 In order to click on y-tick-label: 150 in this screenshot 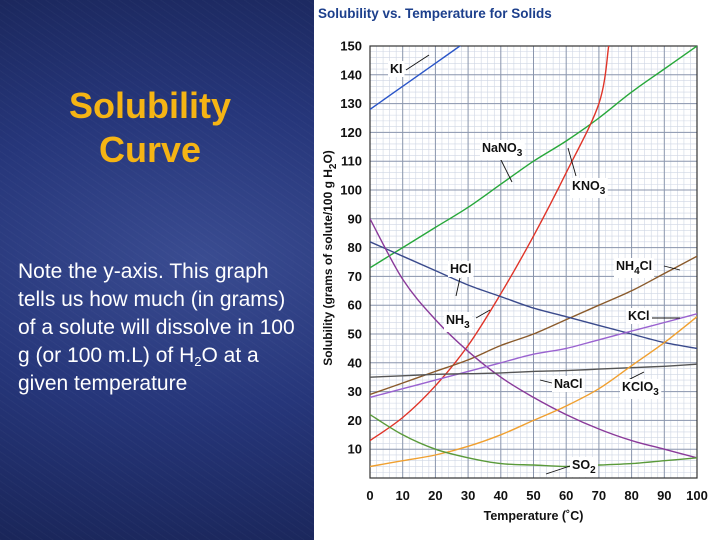, I will do `click(351, 46)`.